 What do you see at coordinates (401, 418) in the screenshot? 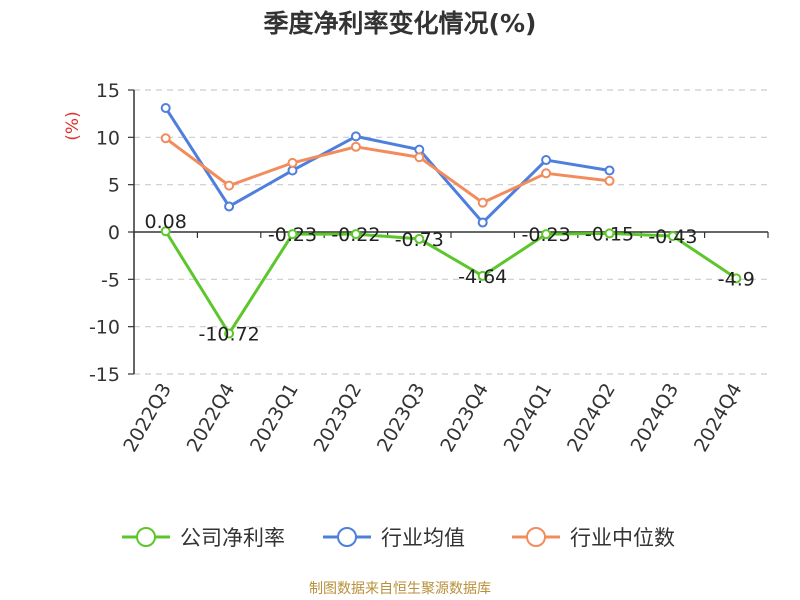
I see `x-tick-label: 2023Q3` at bounding box center [401, 418].